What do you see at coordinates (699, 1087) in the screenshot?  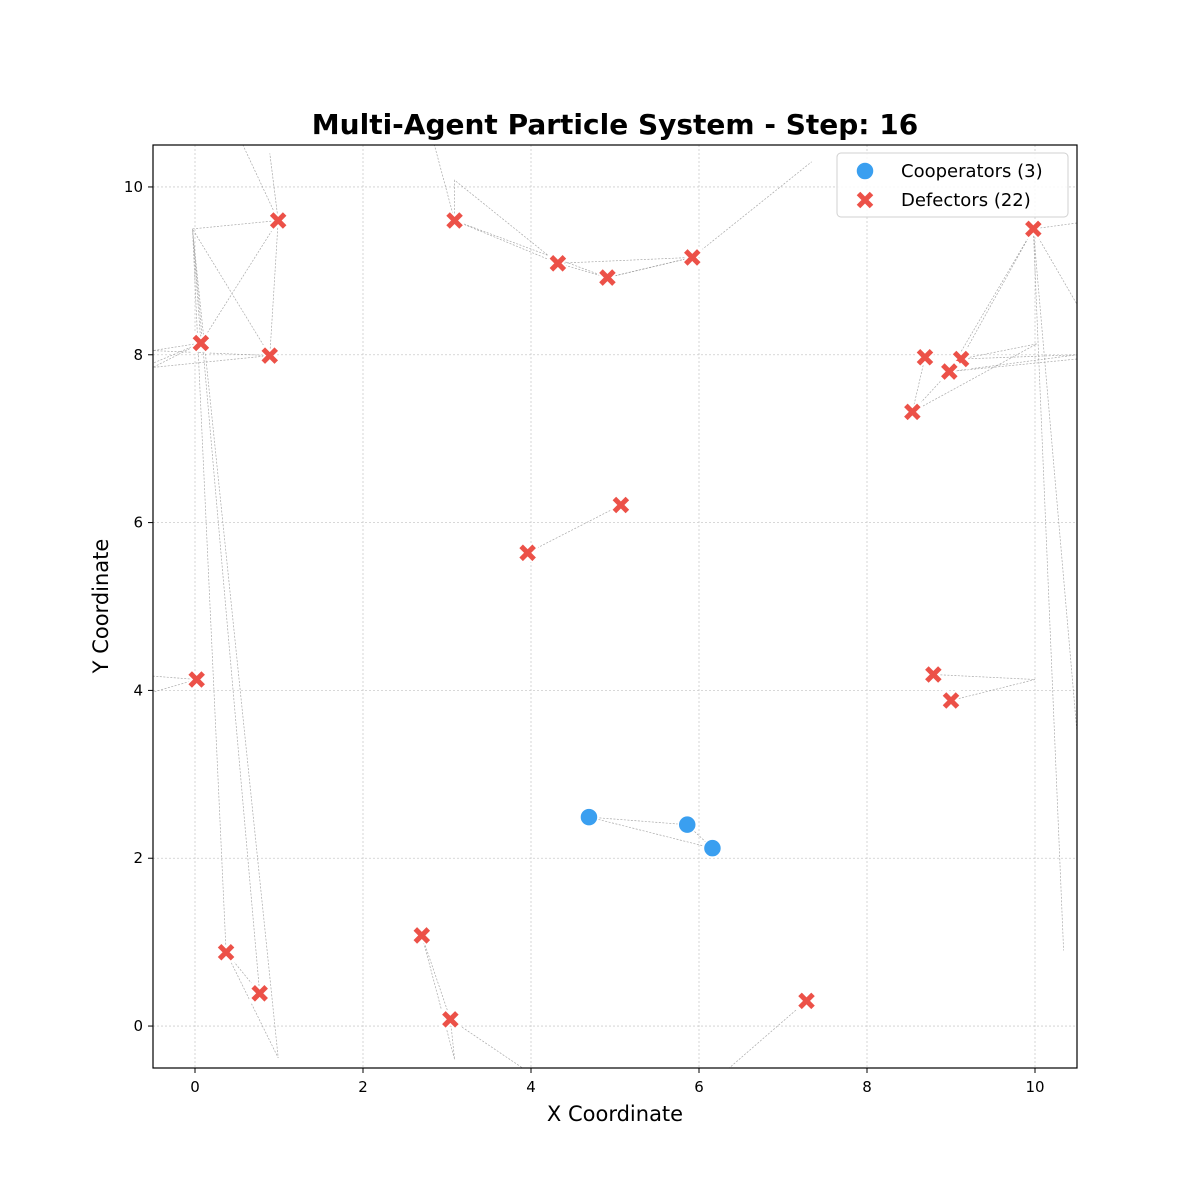 I see `x-tick-label: 6` at bounding box center [699, 1087].